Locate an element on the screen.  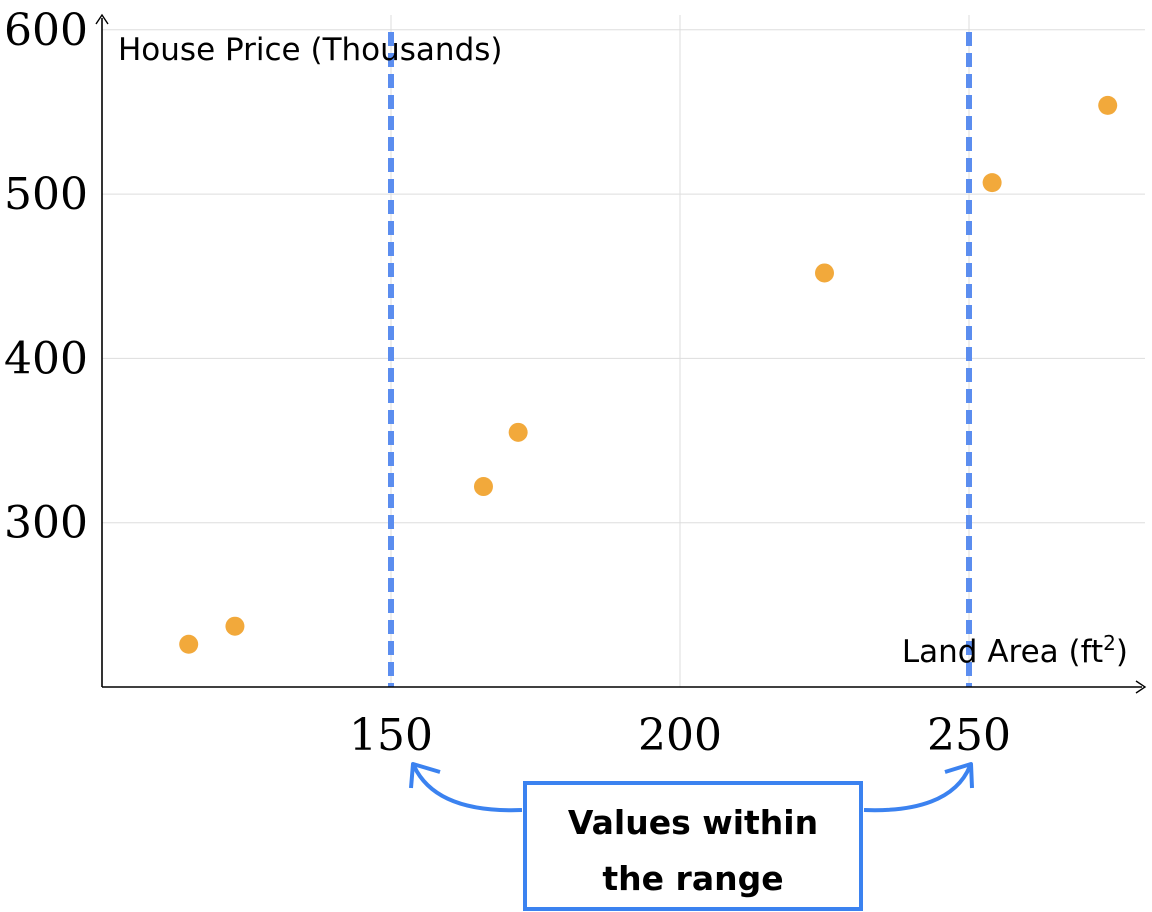
x-axis-label: Land Area (ft2) is located at coordinates (1015, 650).